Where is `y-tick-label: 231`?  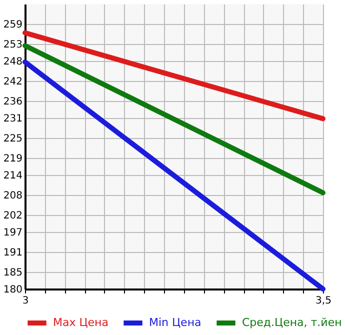
y-tick-label: 231 is located at coordinates (12, 119).